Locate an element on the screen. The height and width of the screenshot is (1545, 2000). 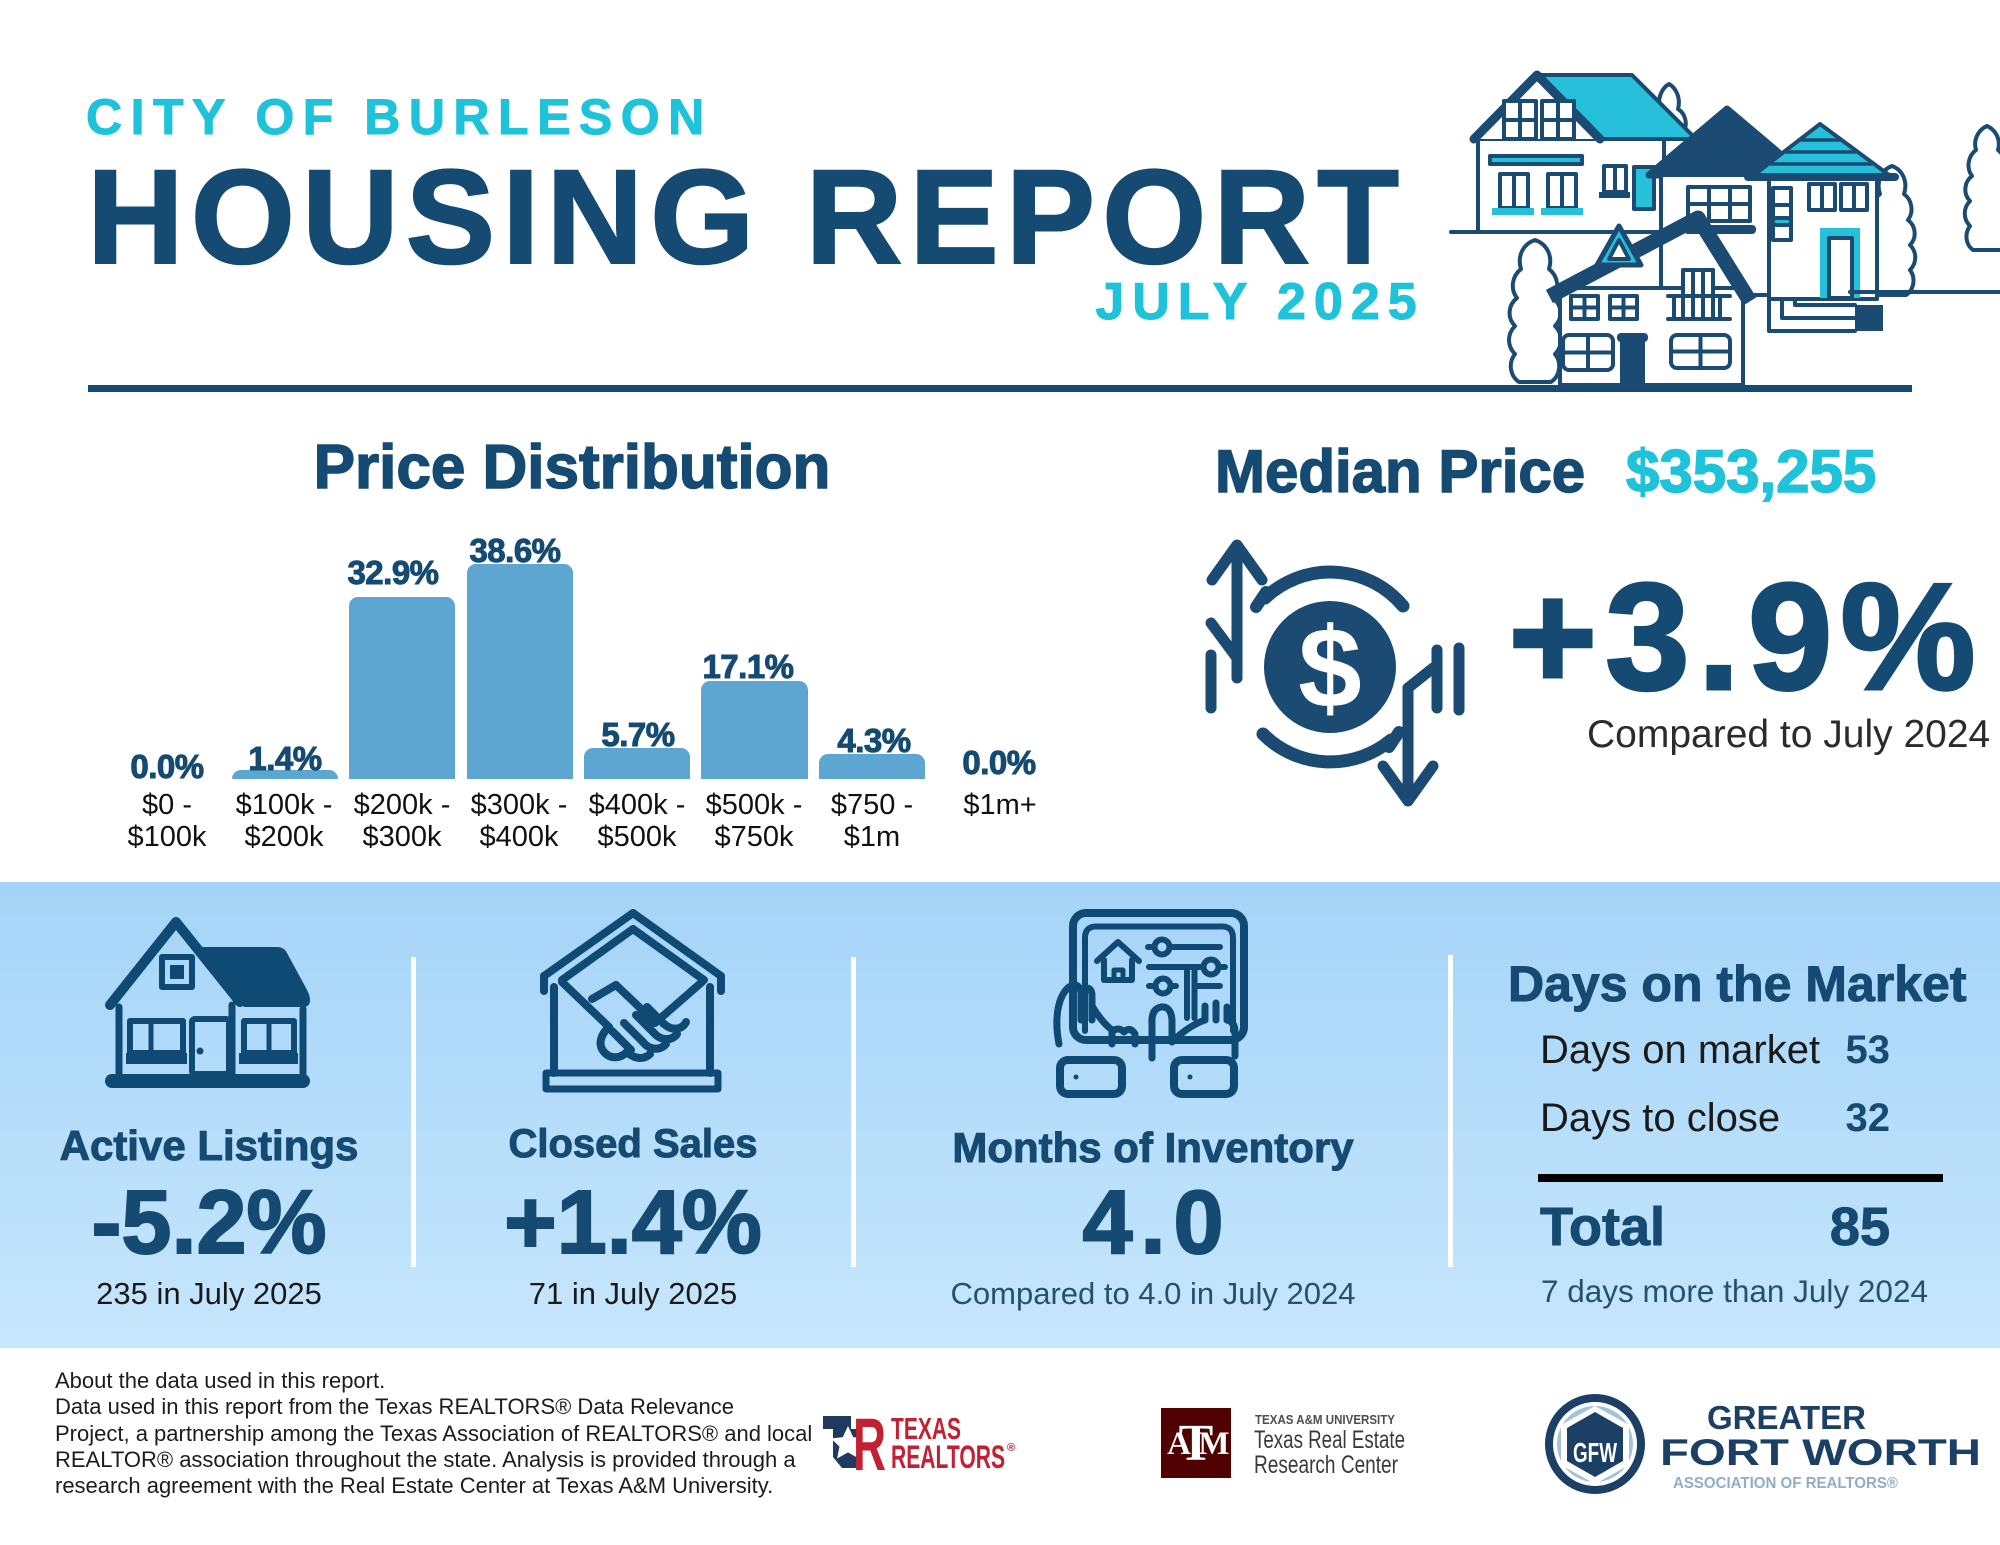
svg-text: GREATER is located at coordinates (1786, 1417).